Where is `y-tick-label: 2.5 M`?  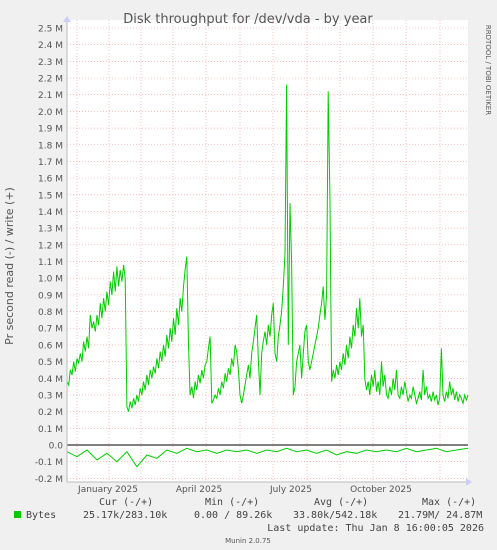 y-tick-label: 2.5 M is located at coordinates (50, 30).